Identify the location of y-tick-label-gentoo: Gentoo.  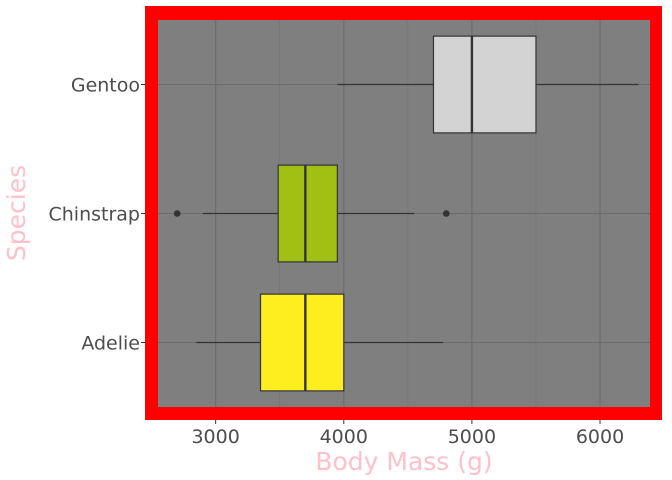
(105, 86).